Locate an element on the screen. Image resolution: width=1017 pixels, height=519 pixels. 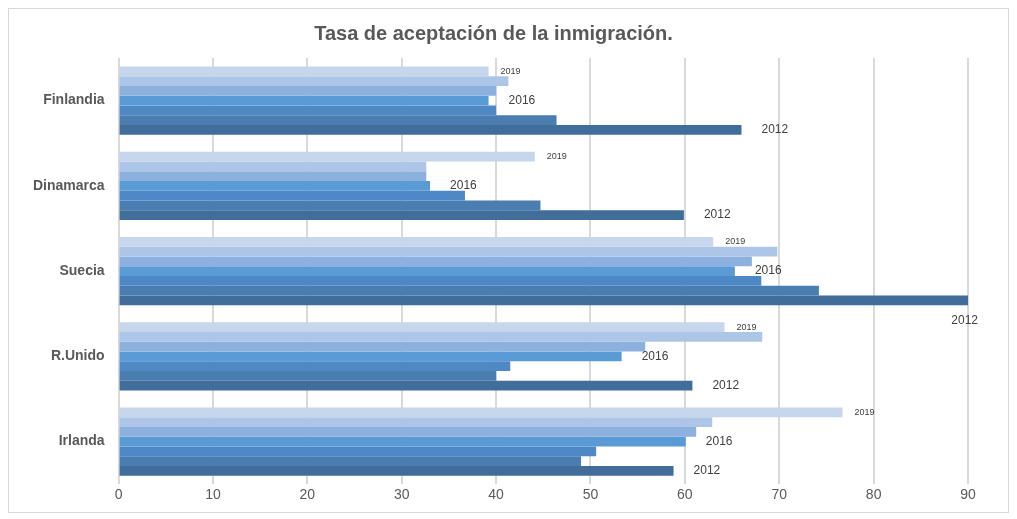
y-tick-label: Dinamarca is located at coordinates (69, 184).